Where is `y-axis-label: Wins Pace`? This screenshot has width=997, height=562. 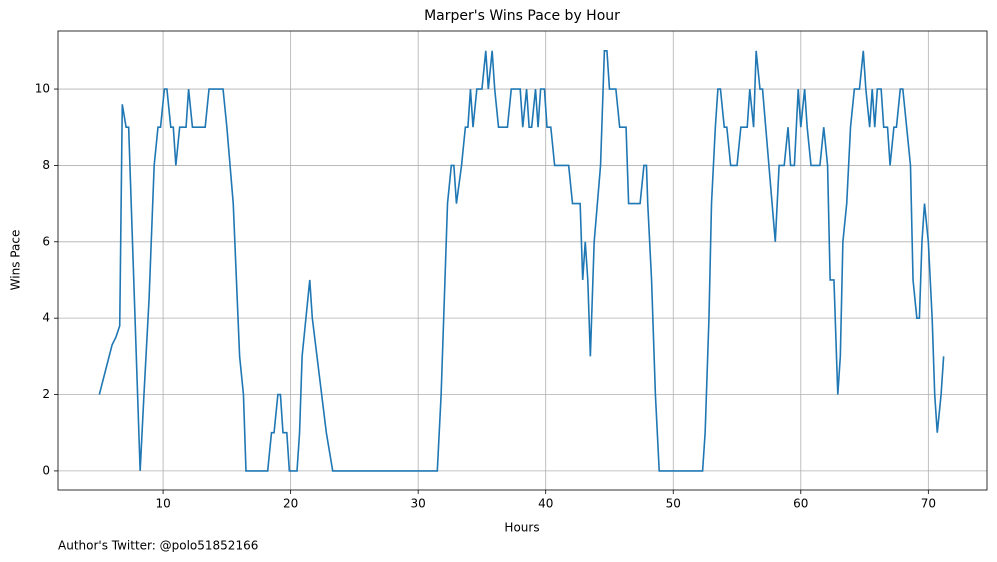
y-axis-label: Wins Pace is located at coordinates (16, 260).